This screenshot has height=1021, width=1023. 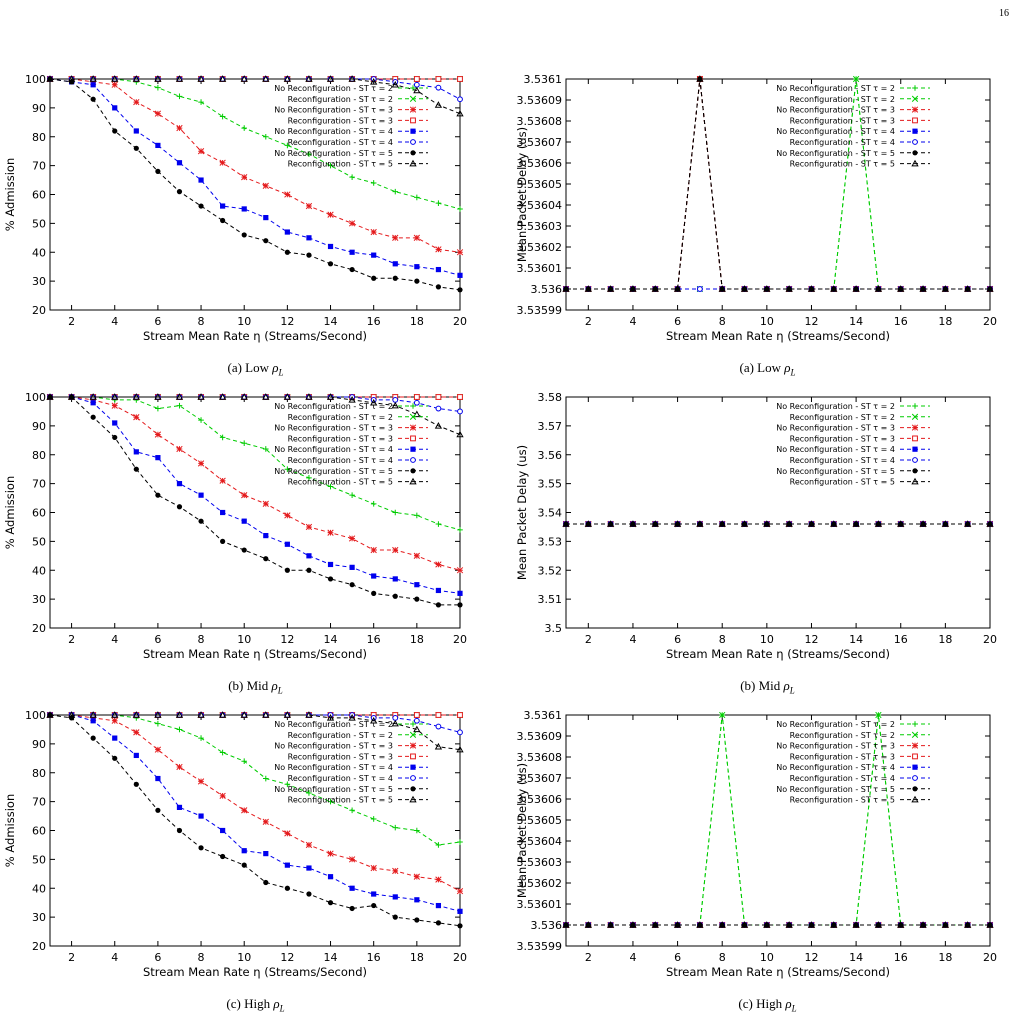 What do you see at coordinates (540, 205) in the screenshot?
I see `y-tick-label: 3.53604` at bounding box center [540, 205].